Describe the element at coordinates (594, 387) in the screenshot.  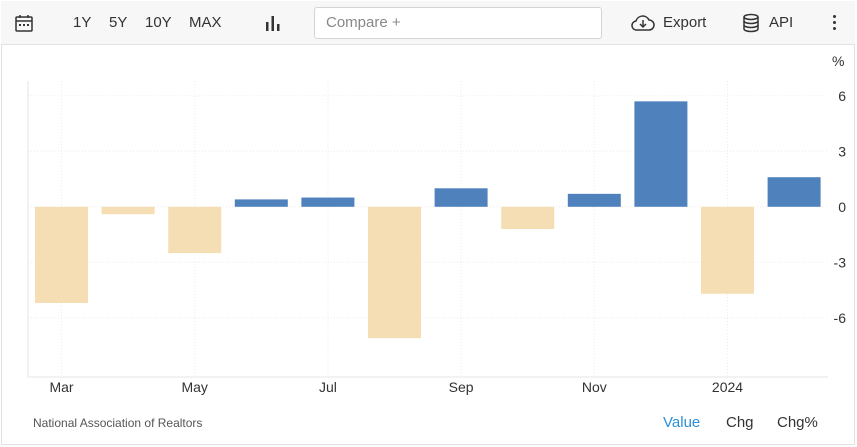
I see `x-tick-label: Nov` at that location.